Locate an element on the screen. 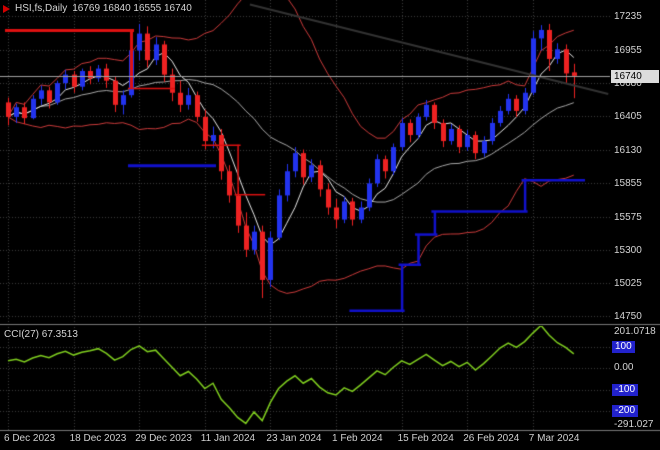 The width and height of the screenshot is (660, 450). symbol-timeframe-label: HSI,fs,Daily is located at coordinates (41, 8).